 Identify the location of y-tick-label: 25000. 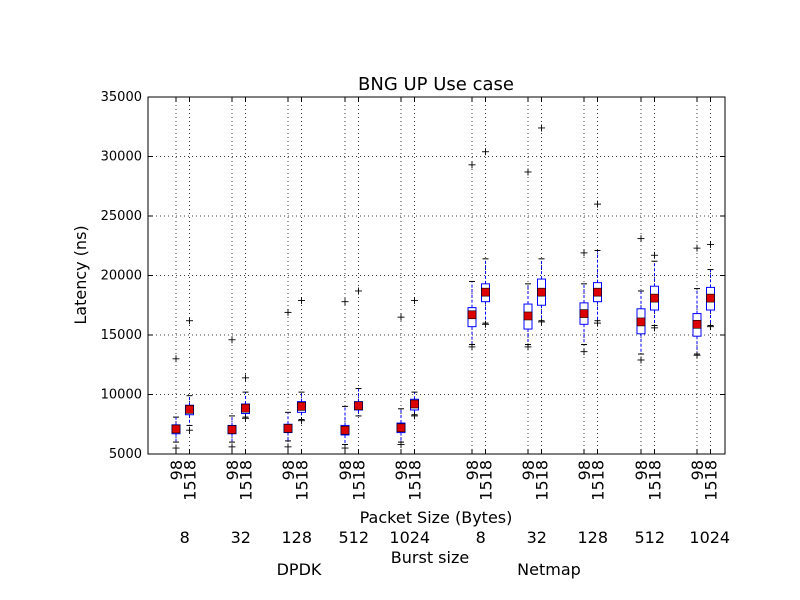
(121, 216).